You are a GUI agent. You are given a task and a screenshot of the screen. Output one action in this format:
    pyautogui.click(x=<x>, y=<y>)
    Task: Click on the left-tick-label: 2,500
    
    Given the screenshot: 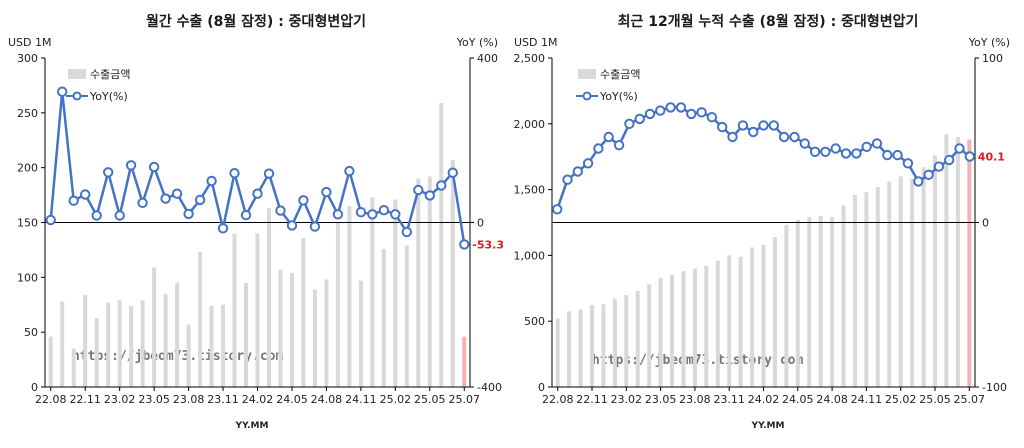 What is the action you would take?
    pyautogui.click(x=530, y=58)
    